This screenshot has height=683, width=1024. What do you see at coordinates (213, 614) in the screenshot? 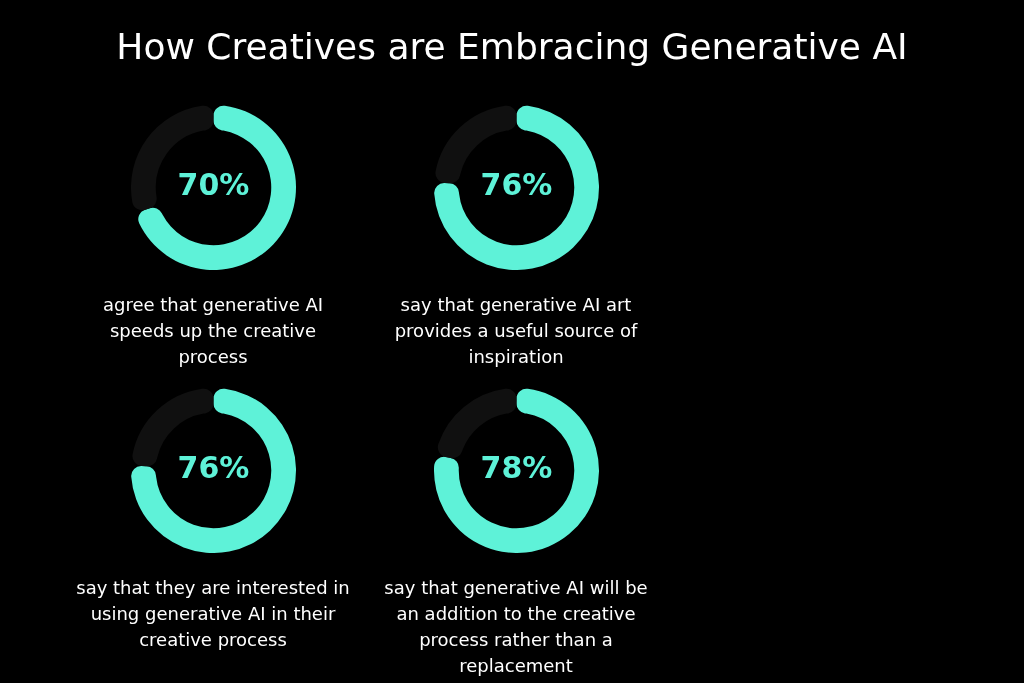
I see `text: say that they are interested in using generative AI in their creative process` at bounding box center [213, 614].